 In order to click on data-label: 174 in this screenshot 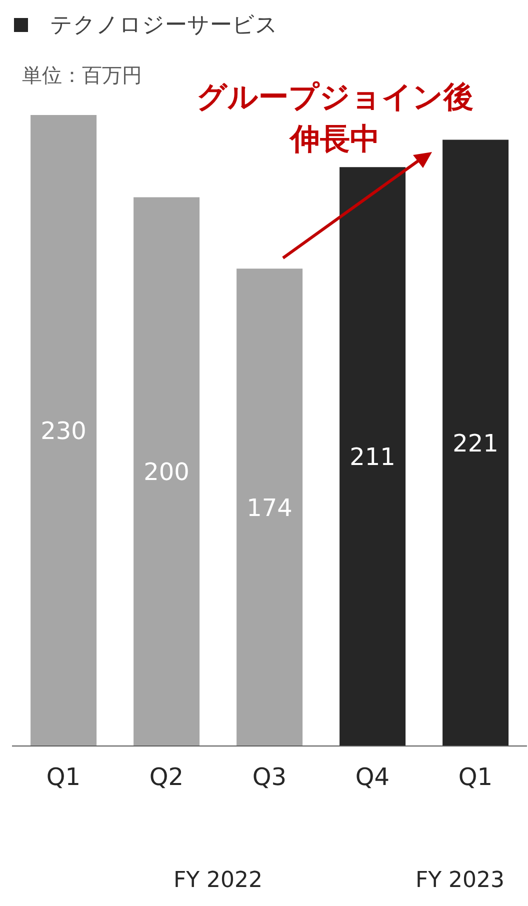, I will do `click(269, 508)`.